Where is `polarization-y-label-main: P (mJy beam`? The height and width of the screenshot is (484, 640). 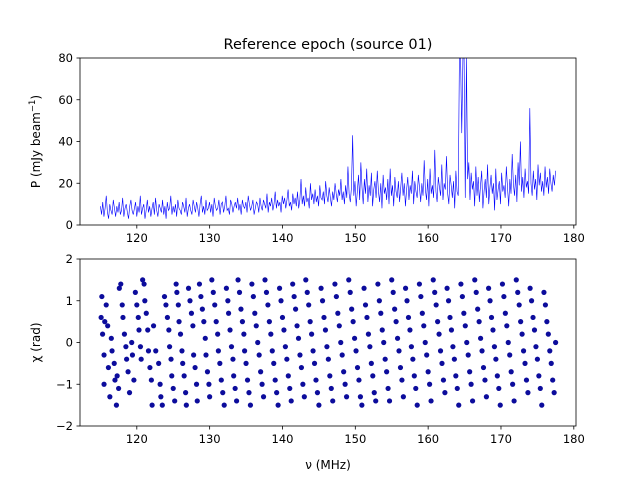 polarization-y-label-main: P (mJy beam is located at coordinates (36, 150).